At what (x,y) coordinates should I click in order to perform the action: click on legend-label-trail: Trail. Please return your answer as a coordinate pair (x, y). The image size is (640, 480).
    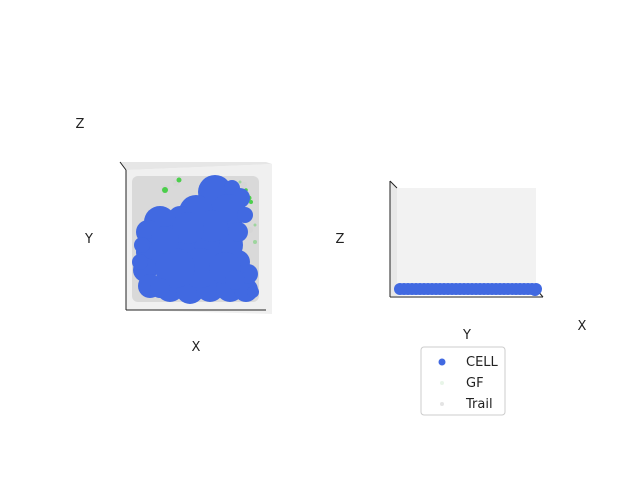
    Looking at the image, I should click on (479, 404).